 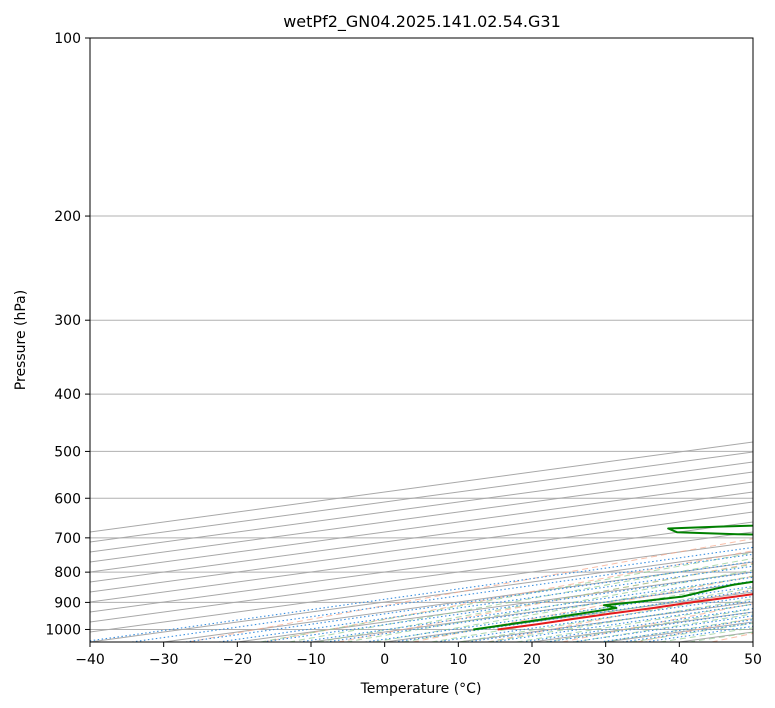 I want to click on dewpoint-profile, so click(x=613, y=577).